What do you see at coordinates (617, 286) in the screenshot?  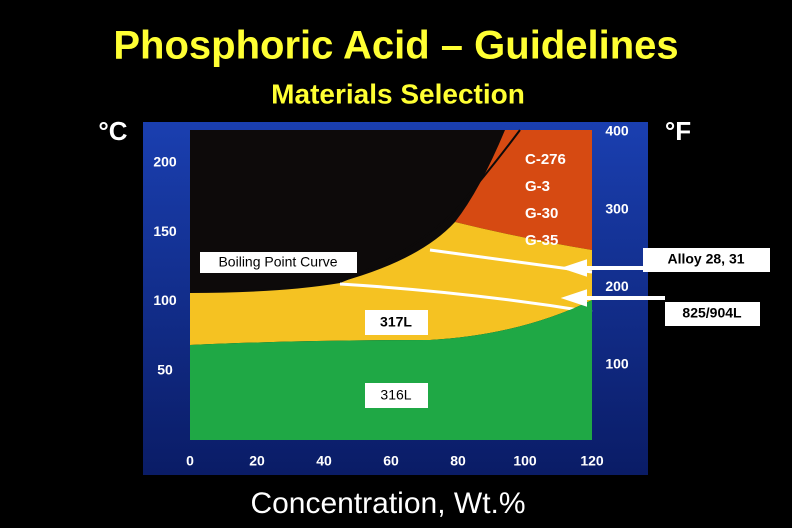 I see `right-tick-label: 200` at bounding box center [617, 286].